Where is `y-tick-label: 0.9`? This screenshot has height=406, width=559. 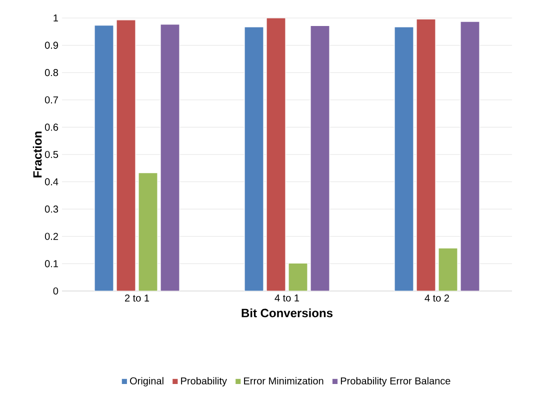
y-tick-label: 0.9 is located at coordinates (51, 45).